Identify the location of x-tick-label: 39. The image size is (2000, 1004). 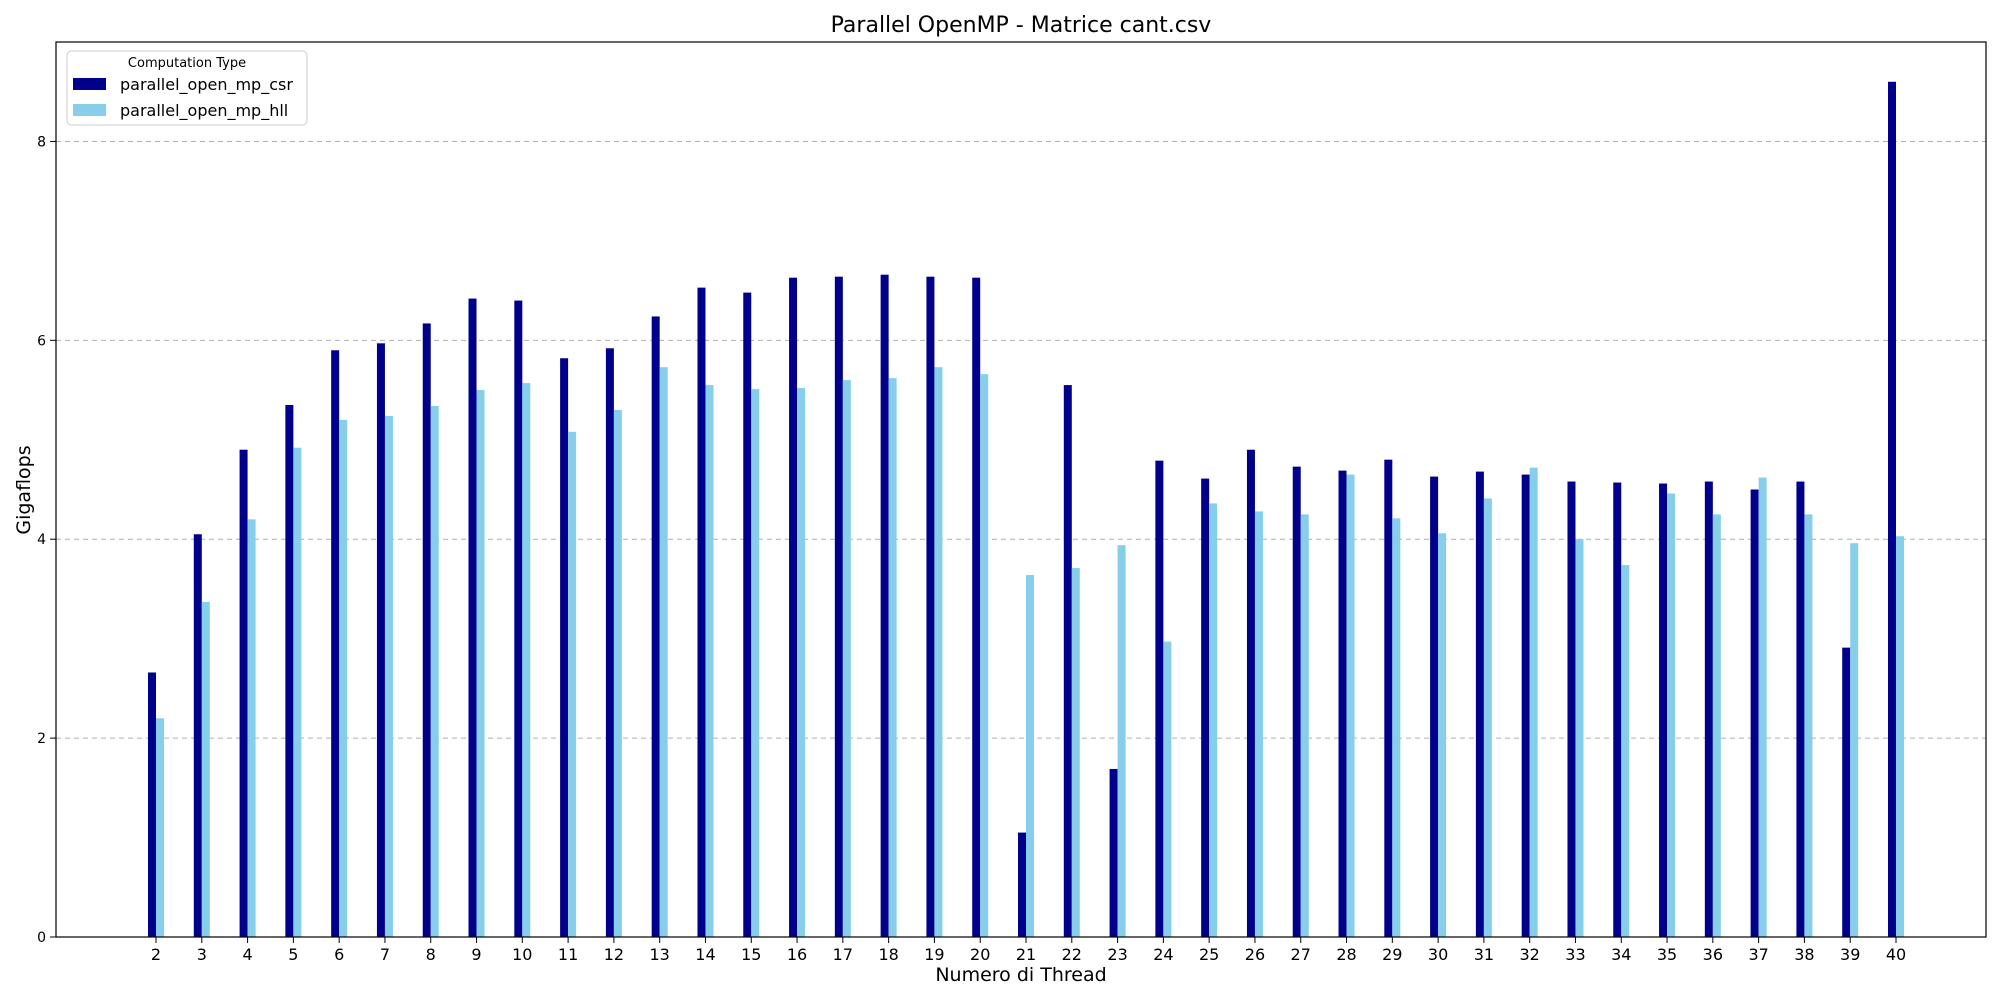
(1850, 954).